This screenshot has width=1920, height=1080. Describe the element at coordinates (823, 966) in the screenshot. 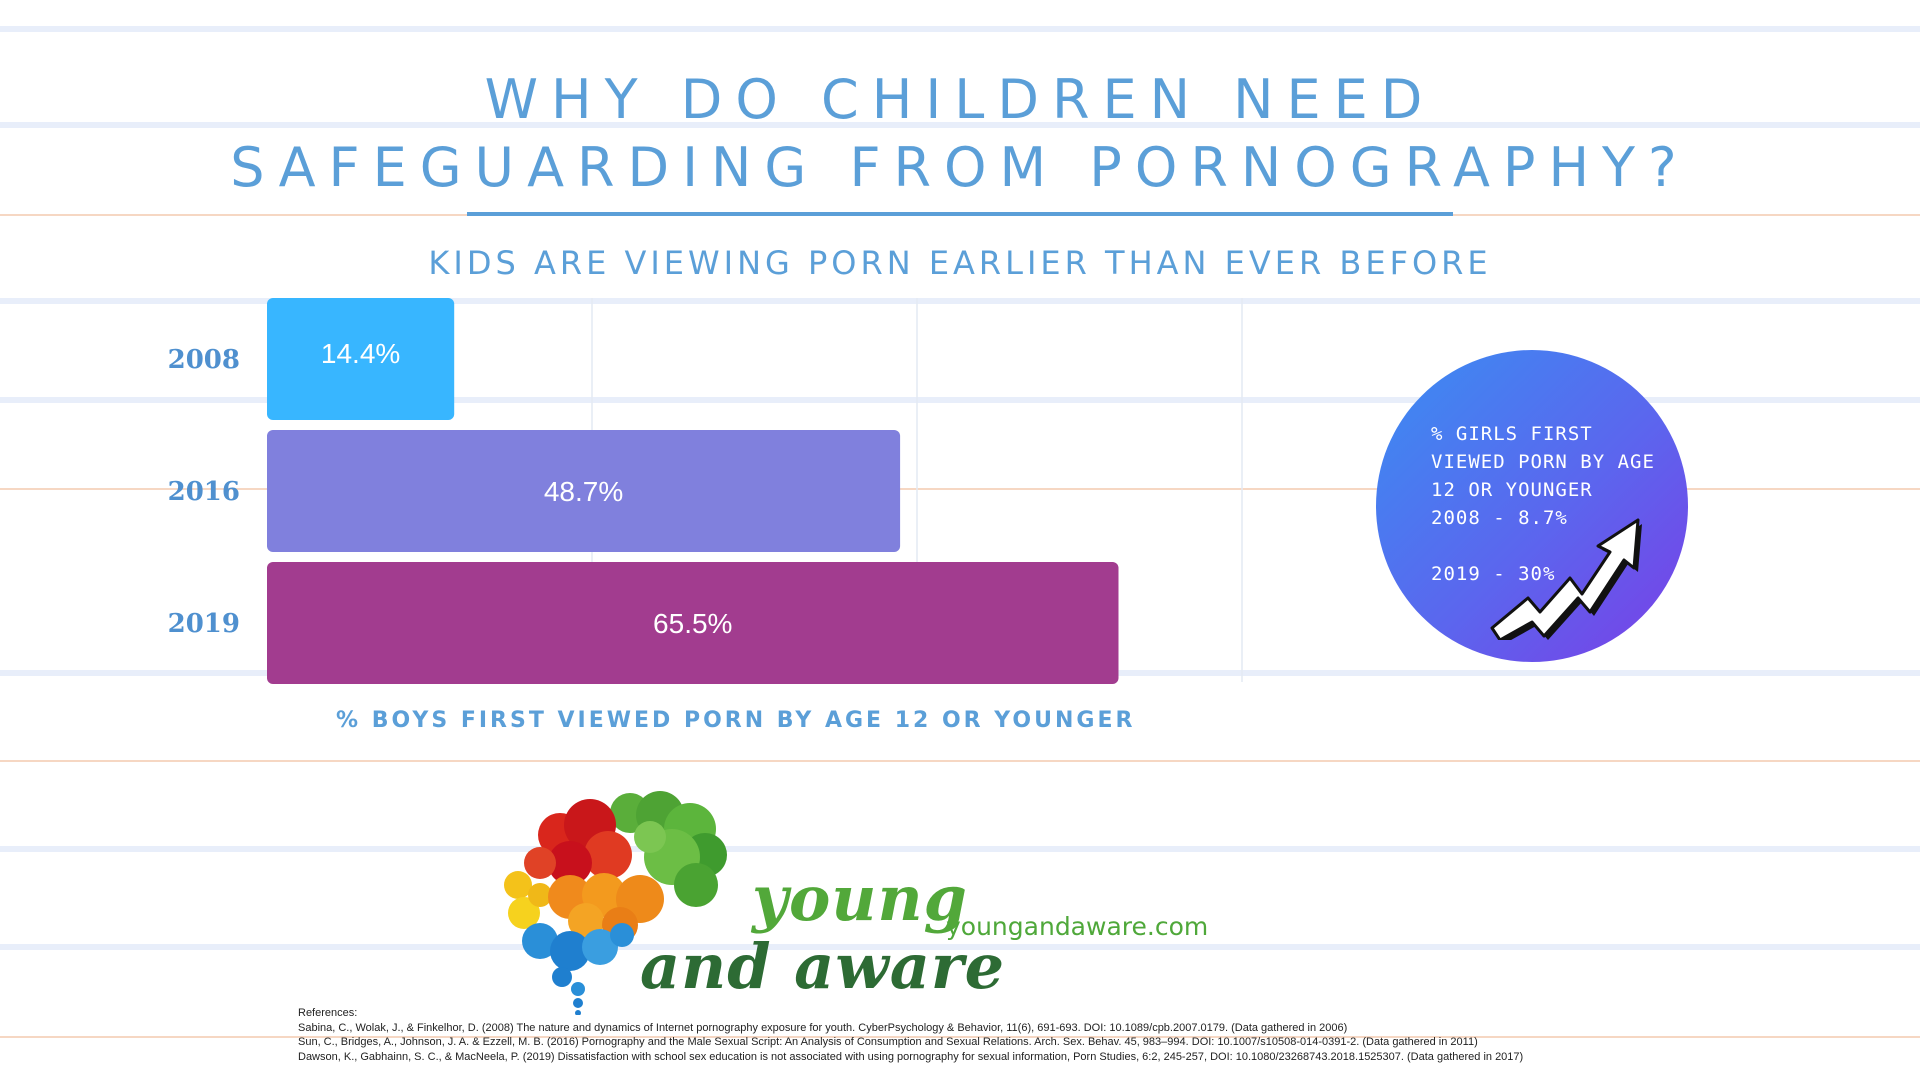

I see `brand-word-and-aware: and aware` at that location.